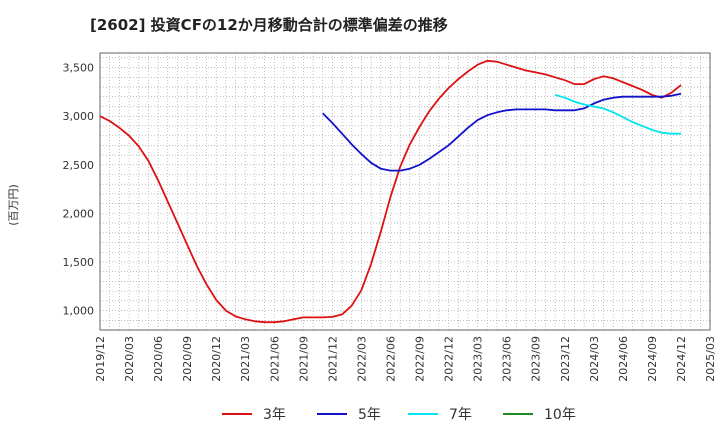  Describe the element at coordinates (274, 415) in the screenshot. I see `legend-label: 3年` at that location.